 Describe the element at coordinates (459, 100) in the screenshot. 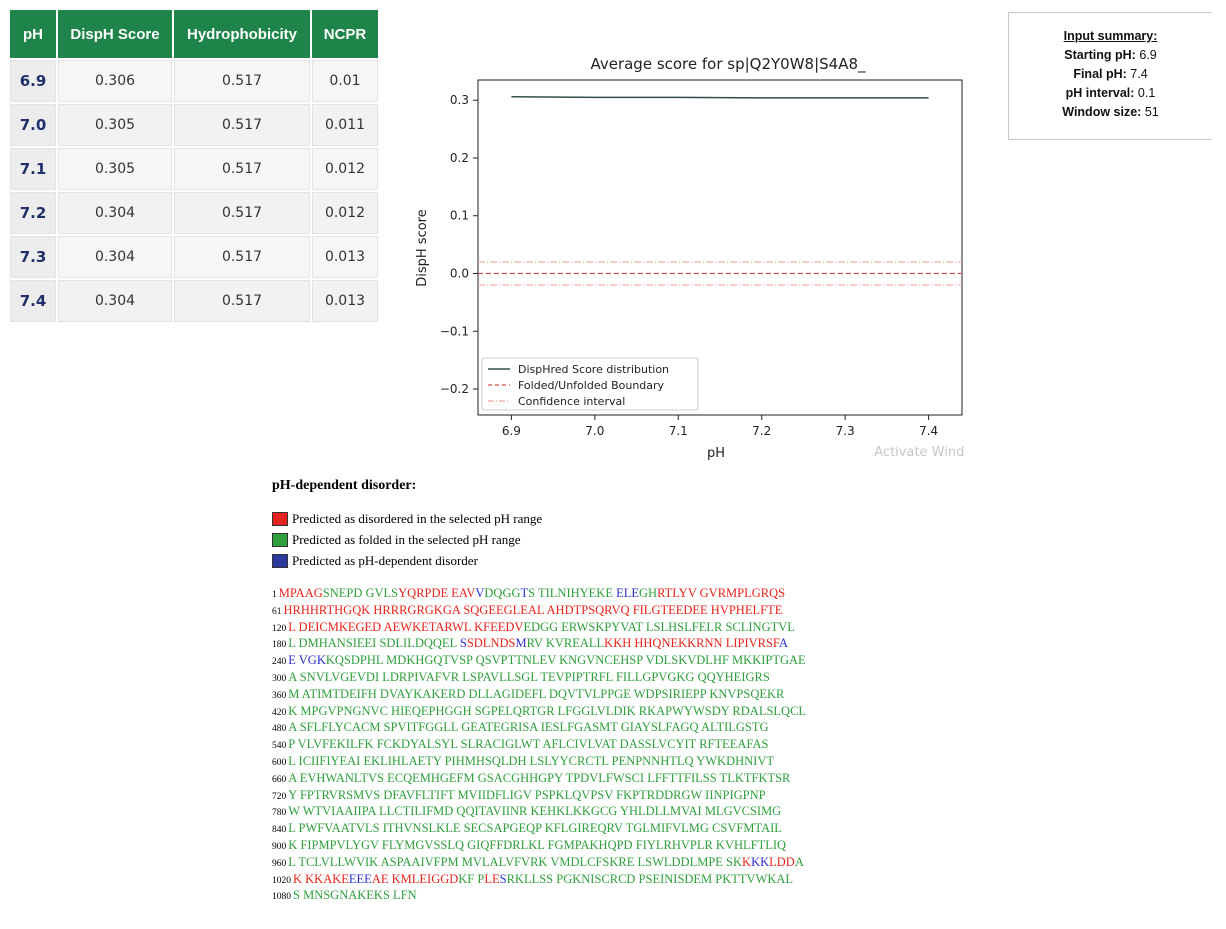

I see `y-tick-label: 0.3` at that location.